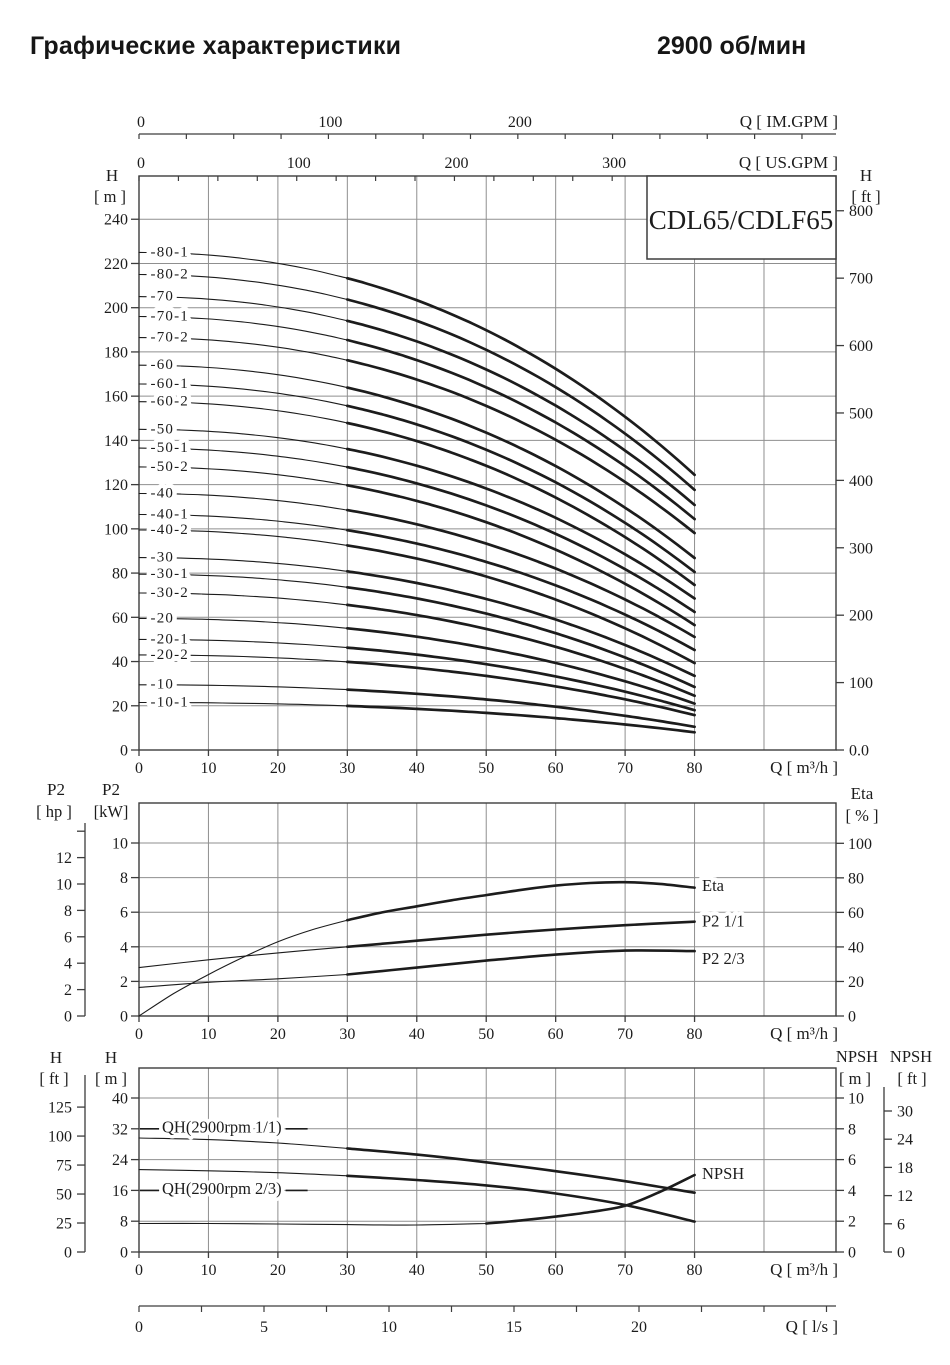 The height and width of the screenshot is (1365, 950). I want to click on model-label: CDL65/CDLF65, so click(741, 220).